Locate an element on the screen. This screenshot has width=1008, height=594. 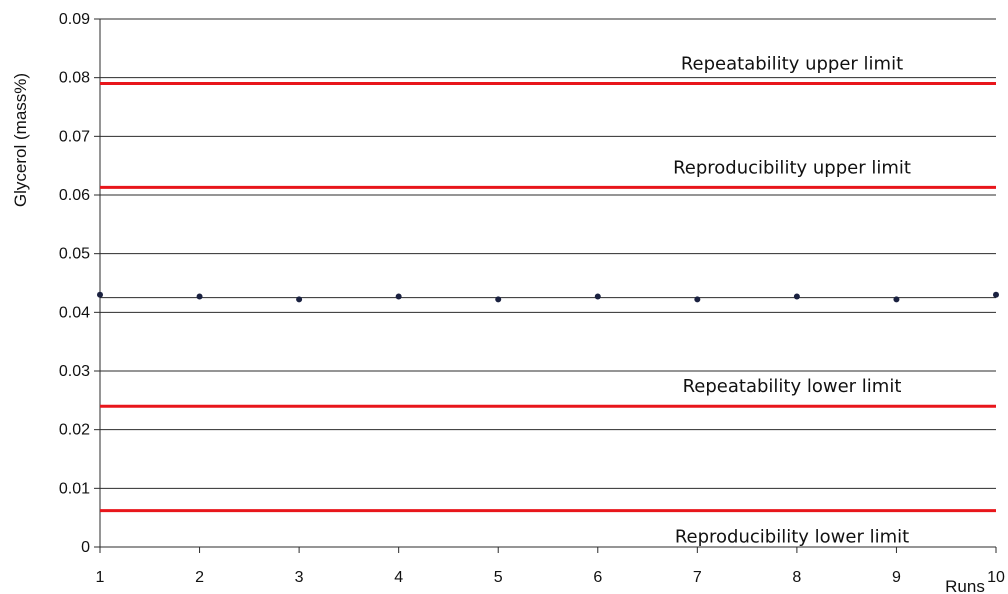
y-tick-label: 0.08 is located at coordinates (74, 78).